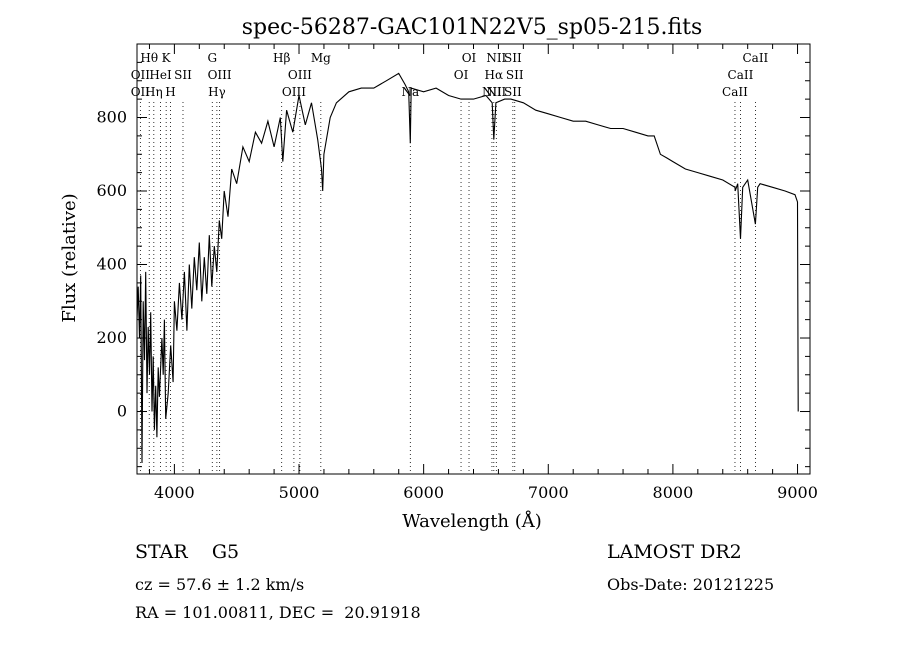 The width and height of the screenshot is (900, 650). Describe the element at coordinates (410, 92) in the screenshot. I see `line-label: Na` at that location.